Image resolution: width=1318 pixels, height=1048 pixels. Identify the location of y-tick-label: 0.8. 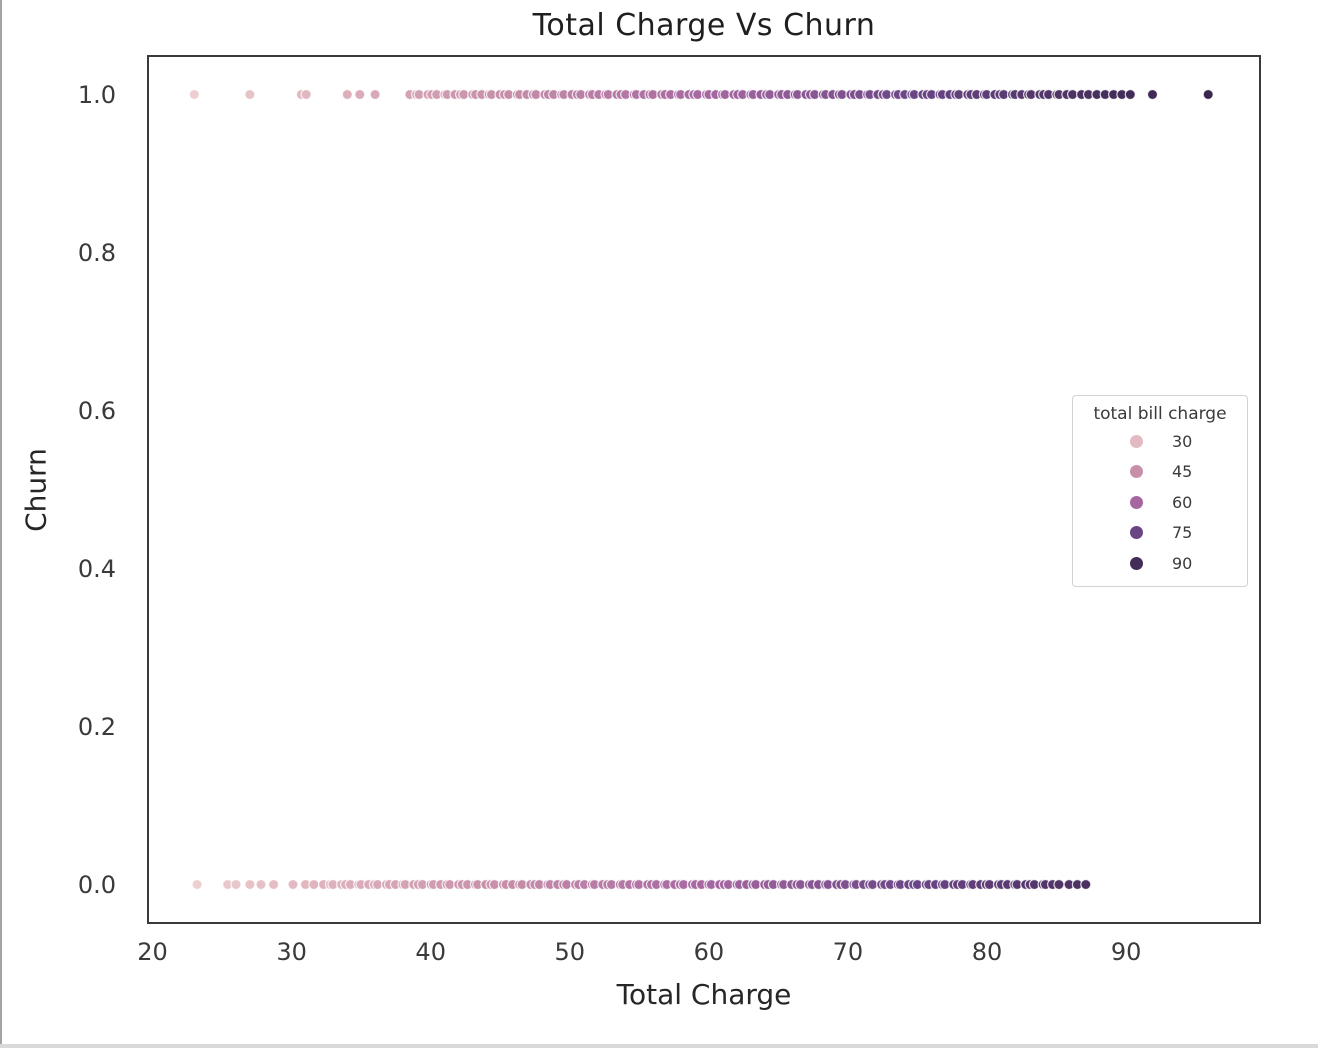
(96, 252).